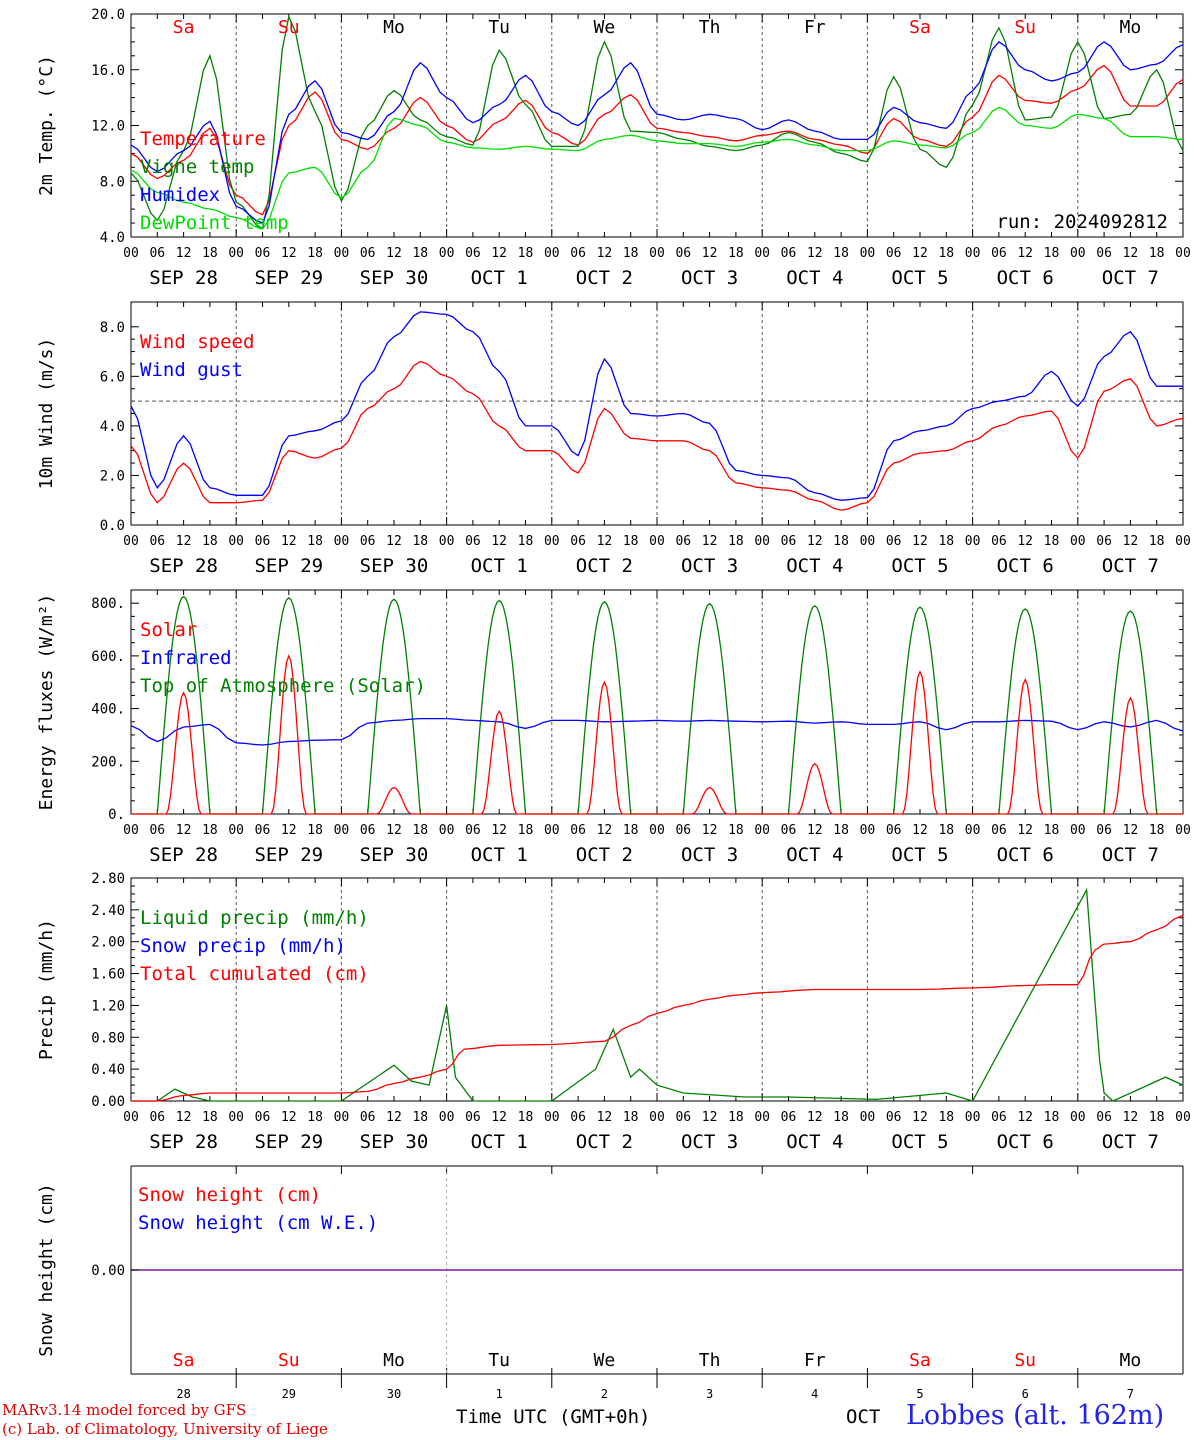 This screenshot has width=1194, height=1440. I want to click on day-number: 6, so click(1025, 1394).